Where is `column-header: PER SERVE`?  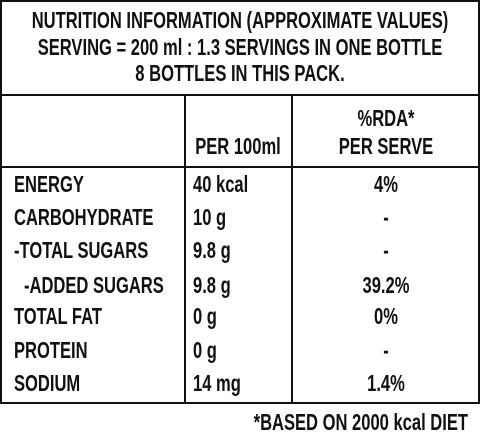 column-header: PER SERVE is located at coordinates (386, 147).